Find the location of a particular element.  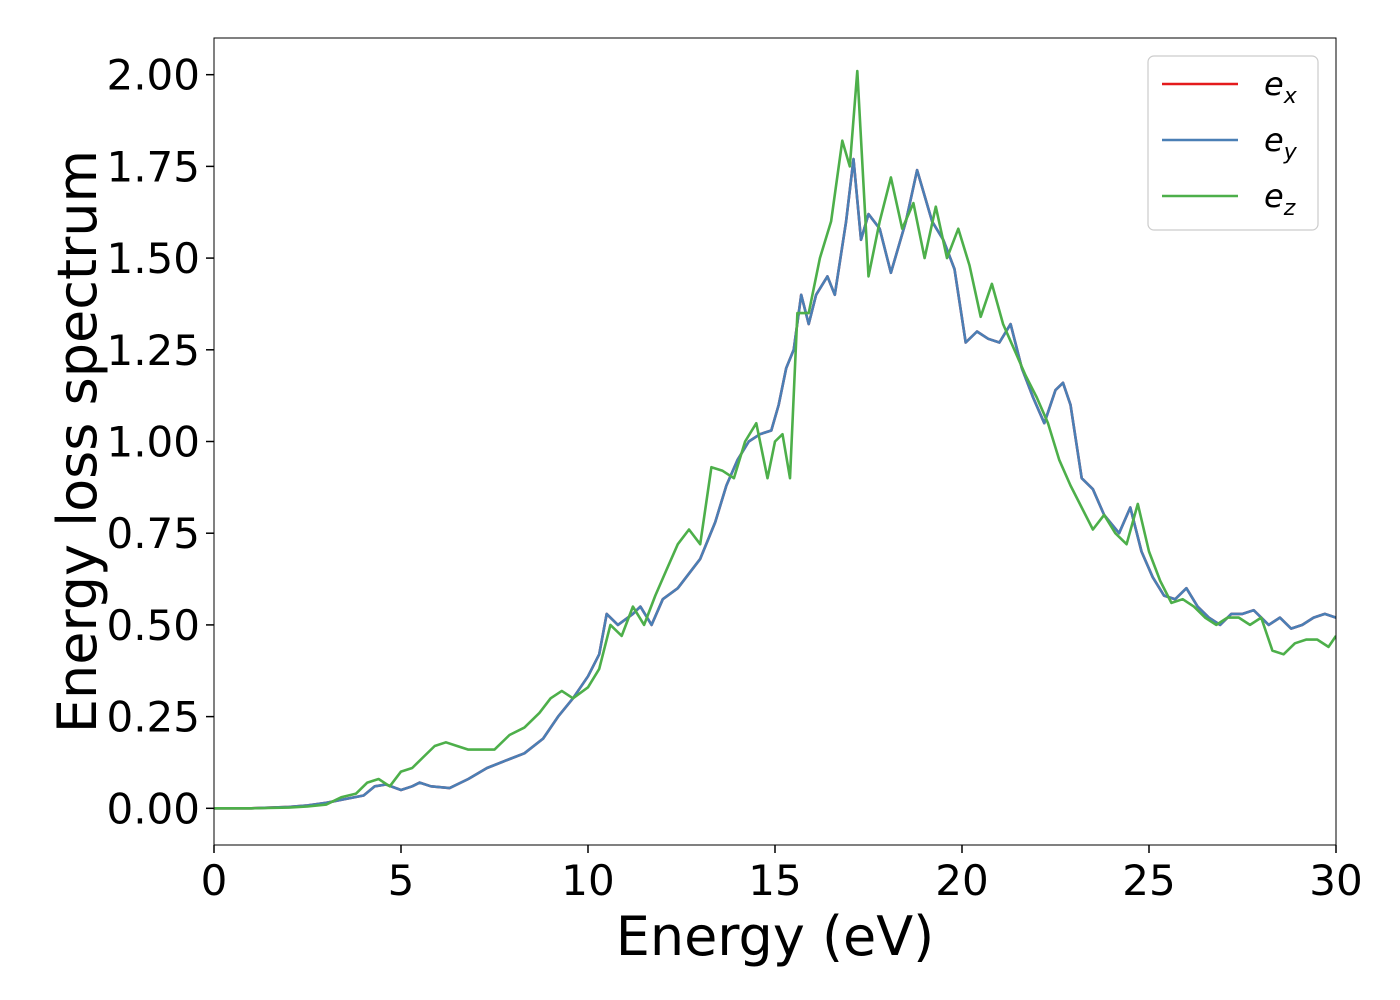

y-tick-label: 1.00 is located at coordinates (153, 442).